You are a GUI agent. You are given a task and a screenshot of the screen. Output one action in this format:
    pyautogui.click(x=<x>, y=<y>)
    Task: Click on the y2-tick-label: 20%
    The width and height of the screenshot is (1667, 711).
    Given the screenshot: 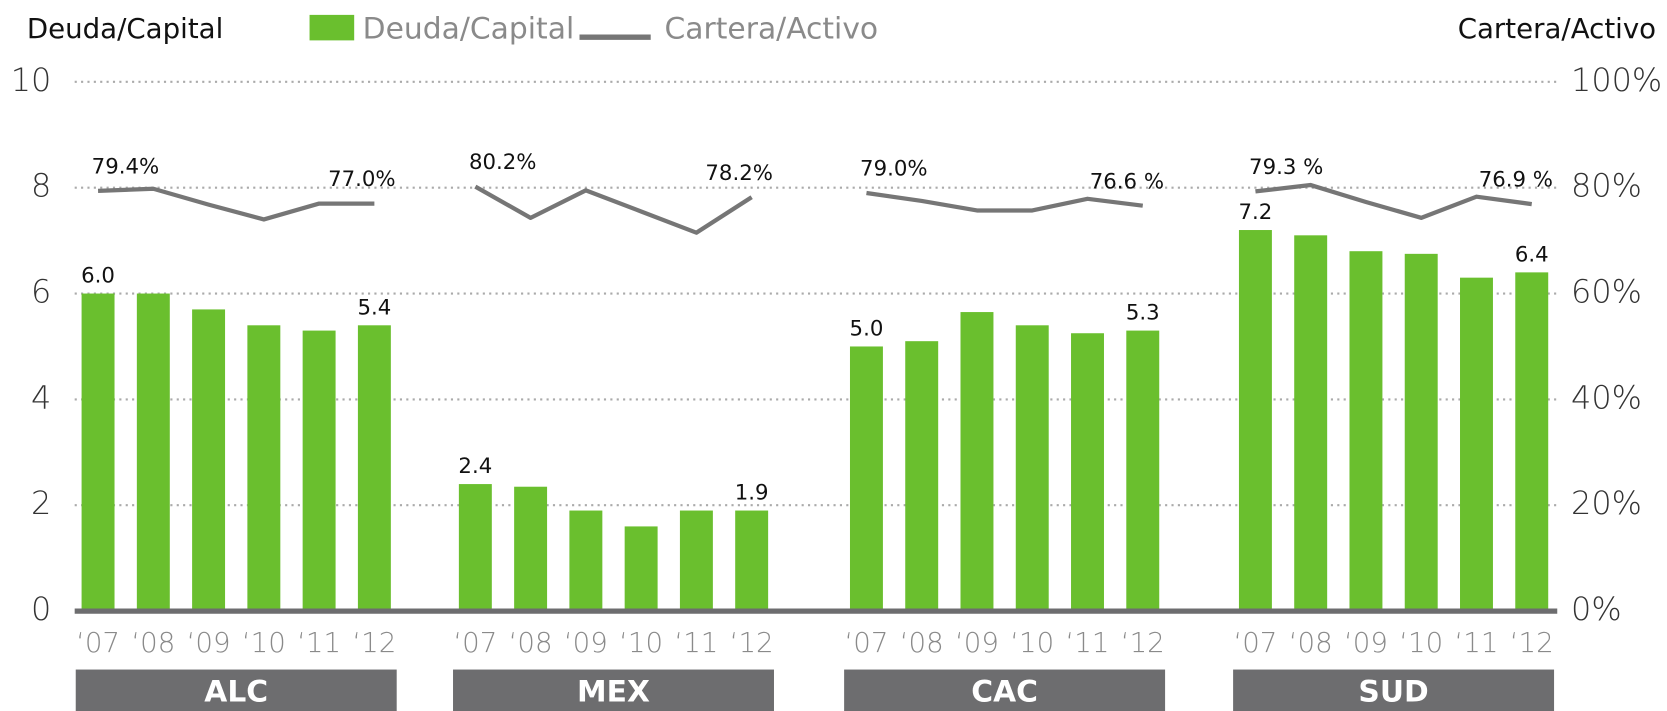 What is the action you would take?
    pyautogui.click(x=1606, y=503)
    